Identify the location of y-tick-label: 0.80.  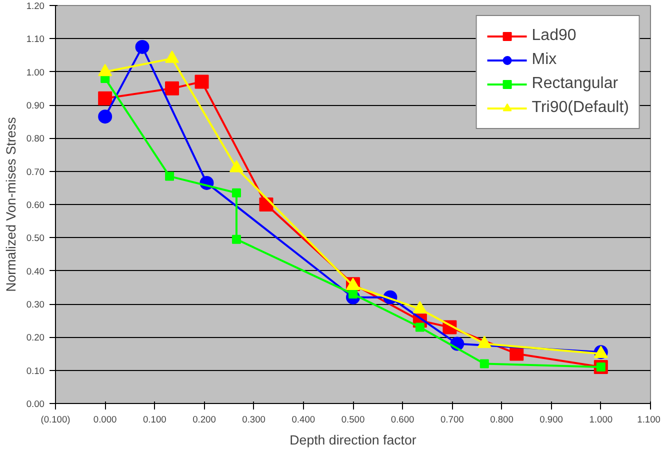
(35, 139).